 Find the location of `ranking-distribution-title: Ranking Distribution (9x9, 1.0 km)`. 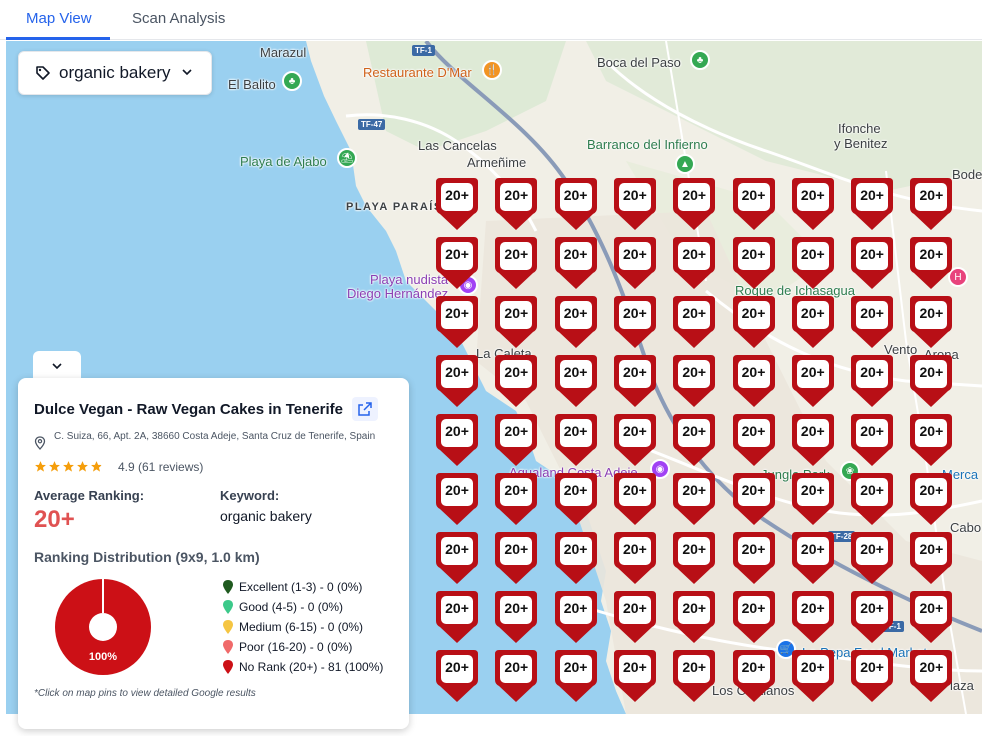

ranking-distribution-title: Ranking Distribution (9x9, 1.0 km) is located at coordinates (147, 557).